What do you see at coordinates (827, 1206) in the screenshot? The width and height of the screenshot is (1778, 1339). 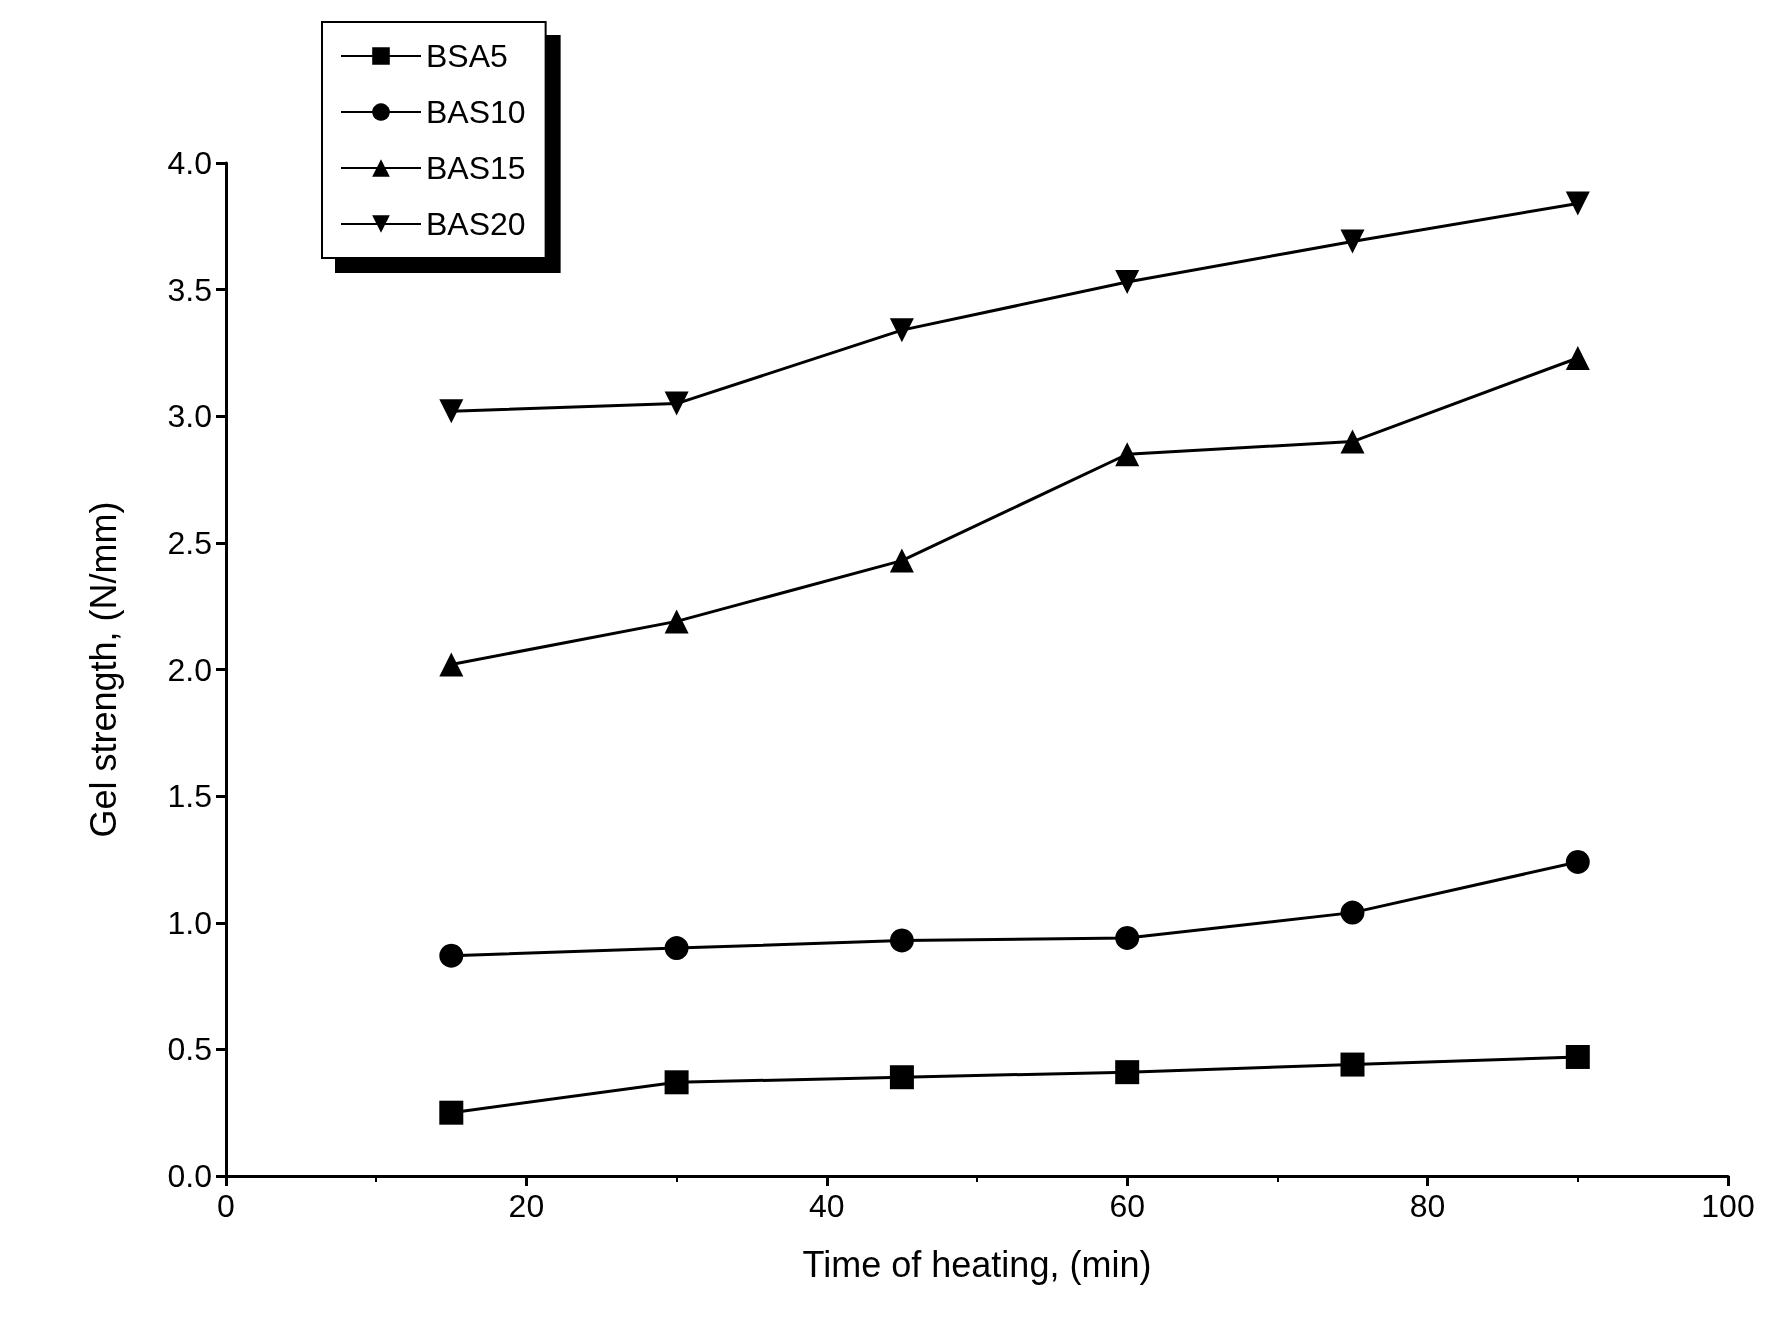 I see `x-tick-label: 40` at bounding box center [827, 1206].